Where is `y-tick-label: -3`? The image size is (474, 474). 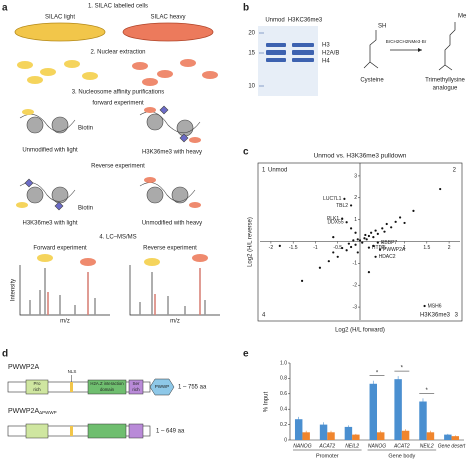
y-tick-label: -3 is located at coordinates (355, 307).